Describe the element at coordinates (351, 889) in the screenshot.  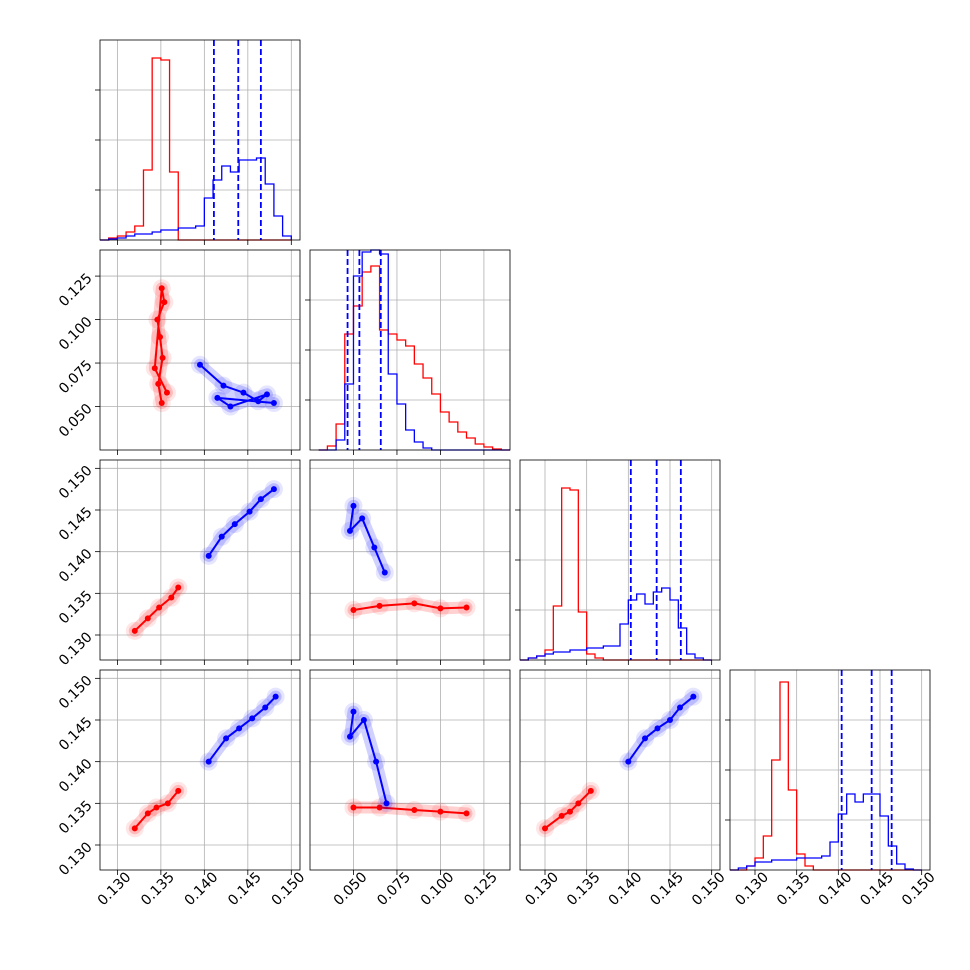
I see `xtick-label: 0.050` at that location.